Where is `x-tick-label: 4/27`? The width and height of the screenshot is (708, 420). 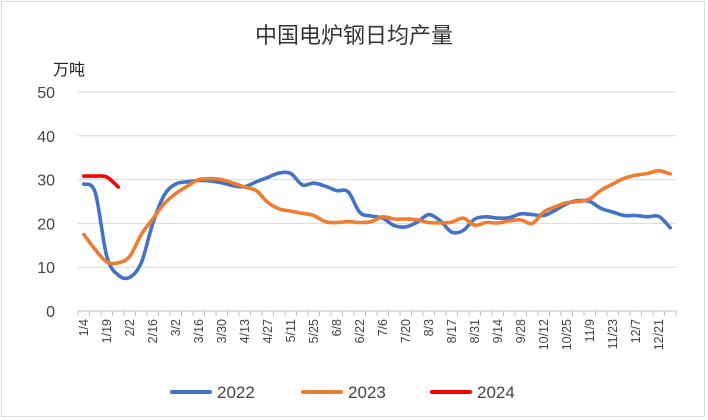 x-tick-label: 4/27 is located at coordinates (268, 331).